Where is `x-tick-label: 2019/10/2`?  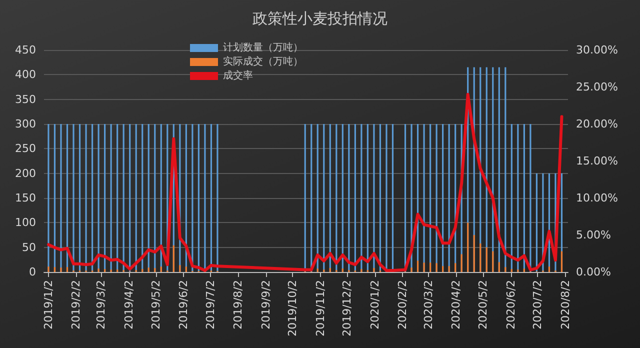
x-tick-label: 2019/10/2 is located at coordinates (293, 308).